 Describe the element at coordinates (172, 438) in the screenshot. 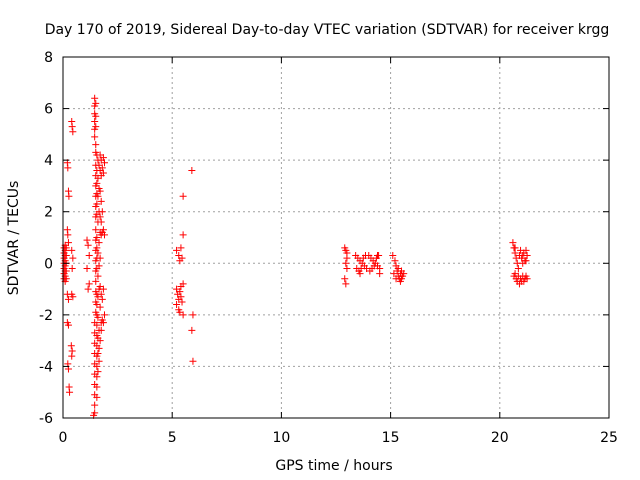

I see `x-tick-label: 5` at that location.